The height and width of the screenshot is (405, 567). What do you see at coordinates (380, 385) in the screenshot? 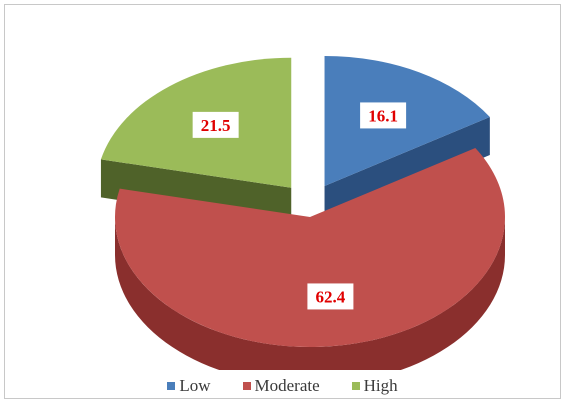
I see `legend-label-high: High` at bounding box center [380, 385].